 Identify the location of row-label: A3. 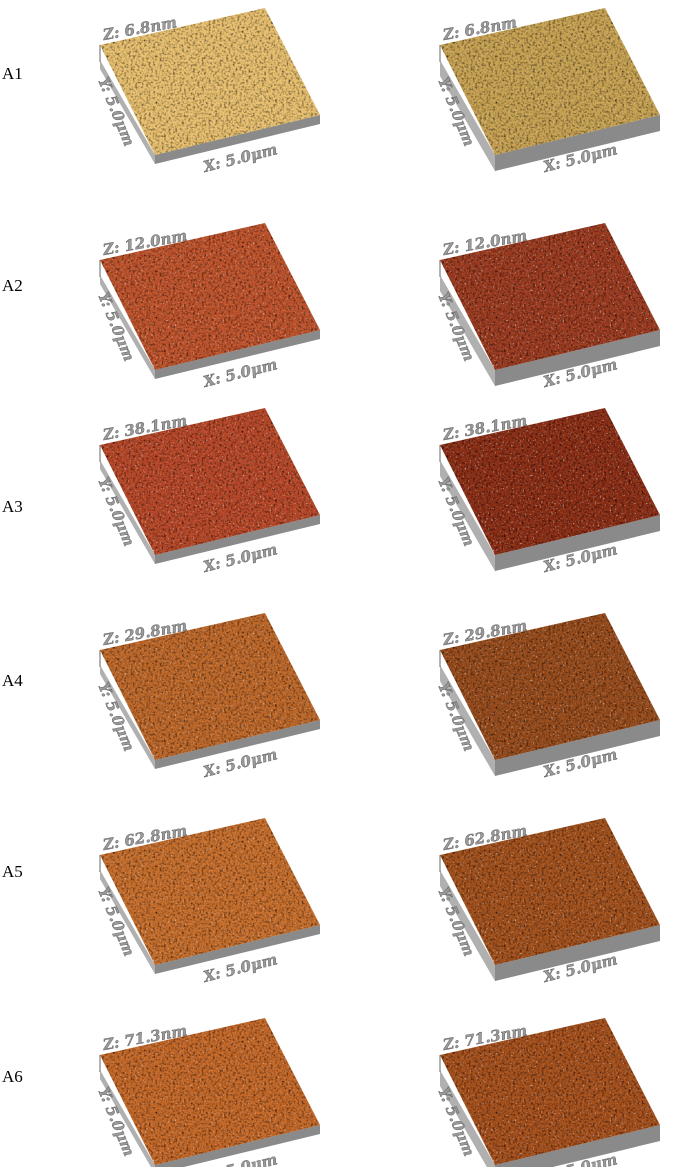
(12, 506).